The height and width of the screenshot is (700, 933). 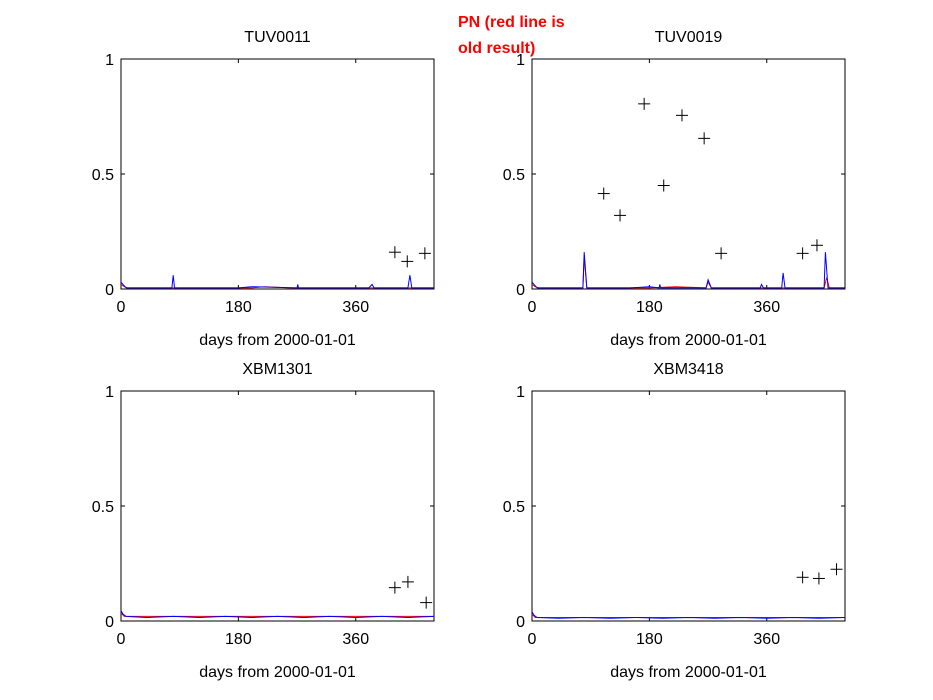 What do you see at coordinates (543, 36) in the screenshot?
I see `annotation: PN (red line is old result)` at bounding box center [543, 36].